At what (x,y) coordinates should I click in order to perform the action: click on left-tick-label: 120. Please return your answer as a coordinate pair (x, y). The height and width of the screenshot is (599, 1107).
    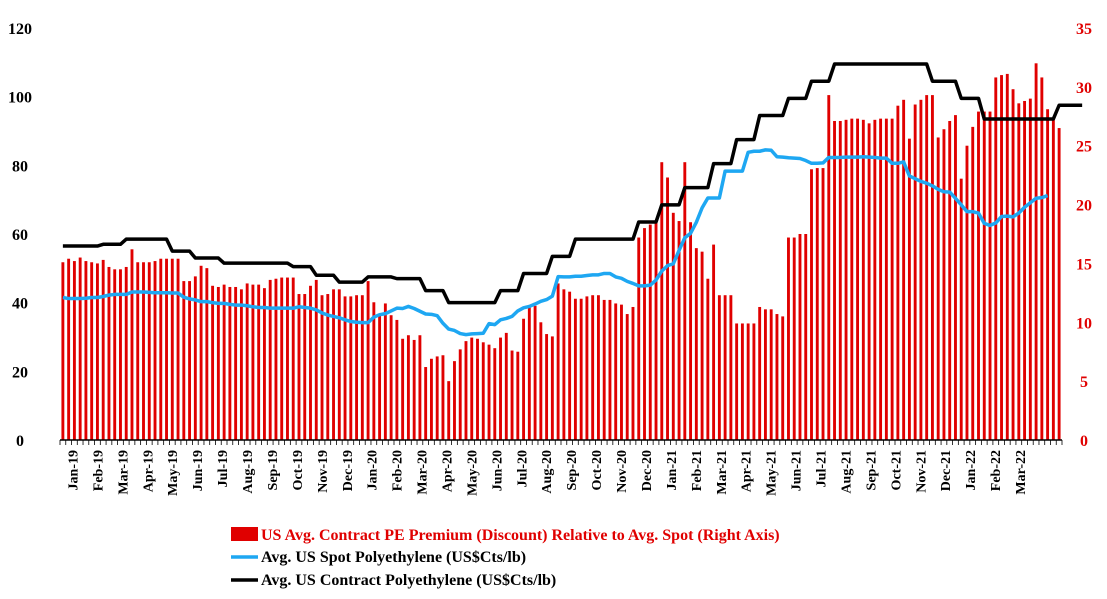
    Looking at the image, I should click on (20, 29).